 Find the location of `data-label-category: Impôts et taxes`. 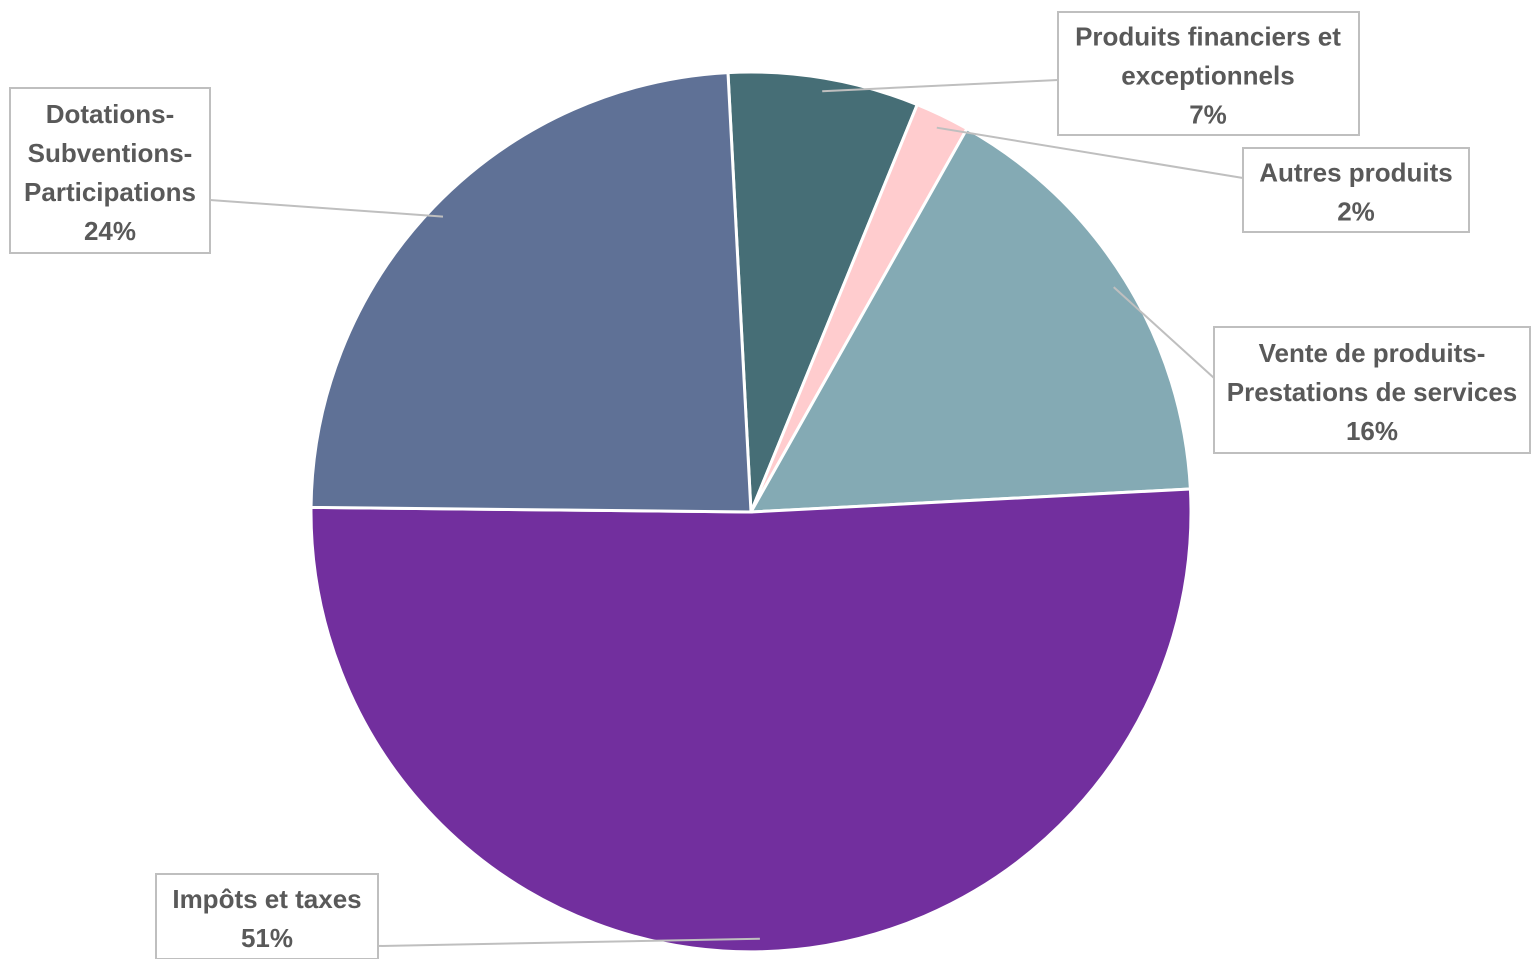

data-label-category: Impôts et taxes is located at coordinates (266, 899).